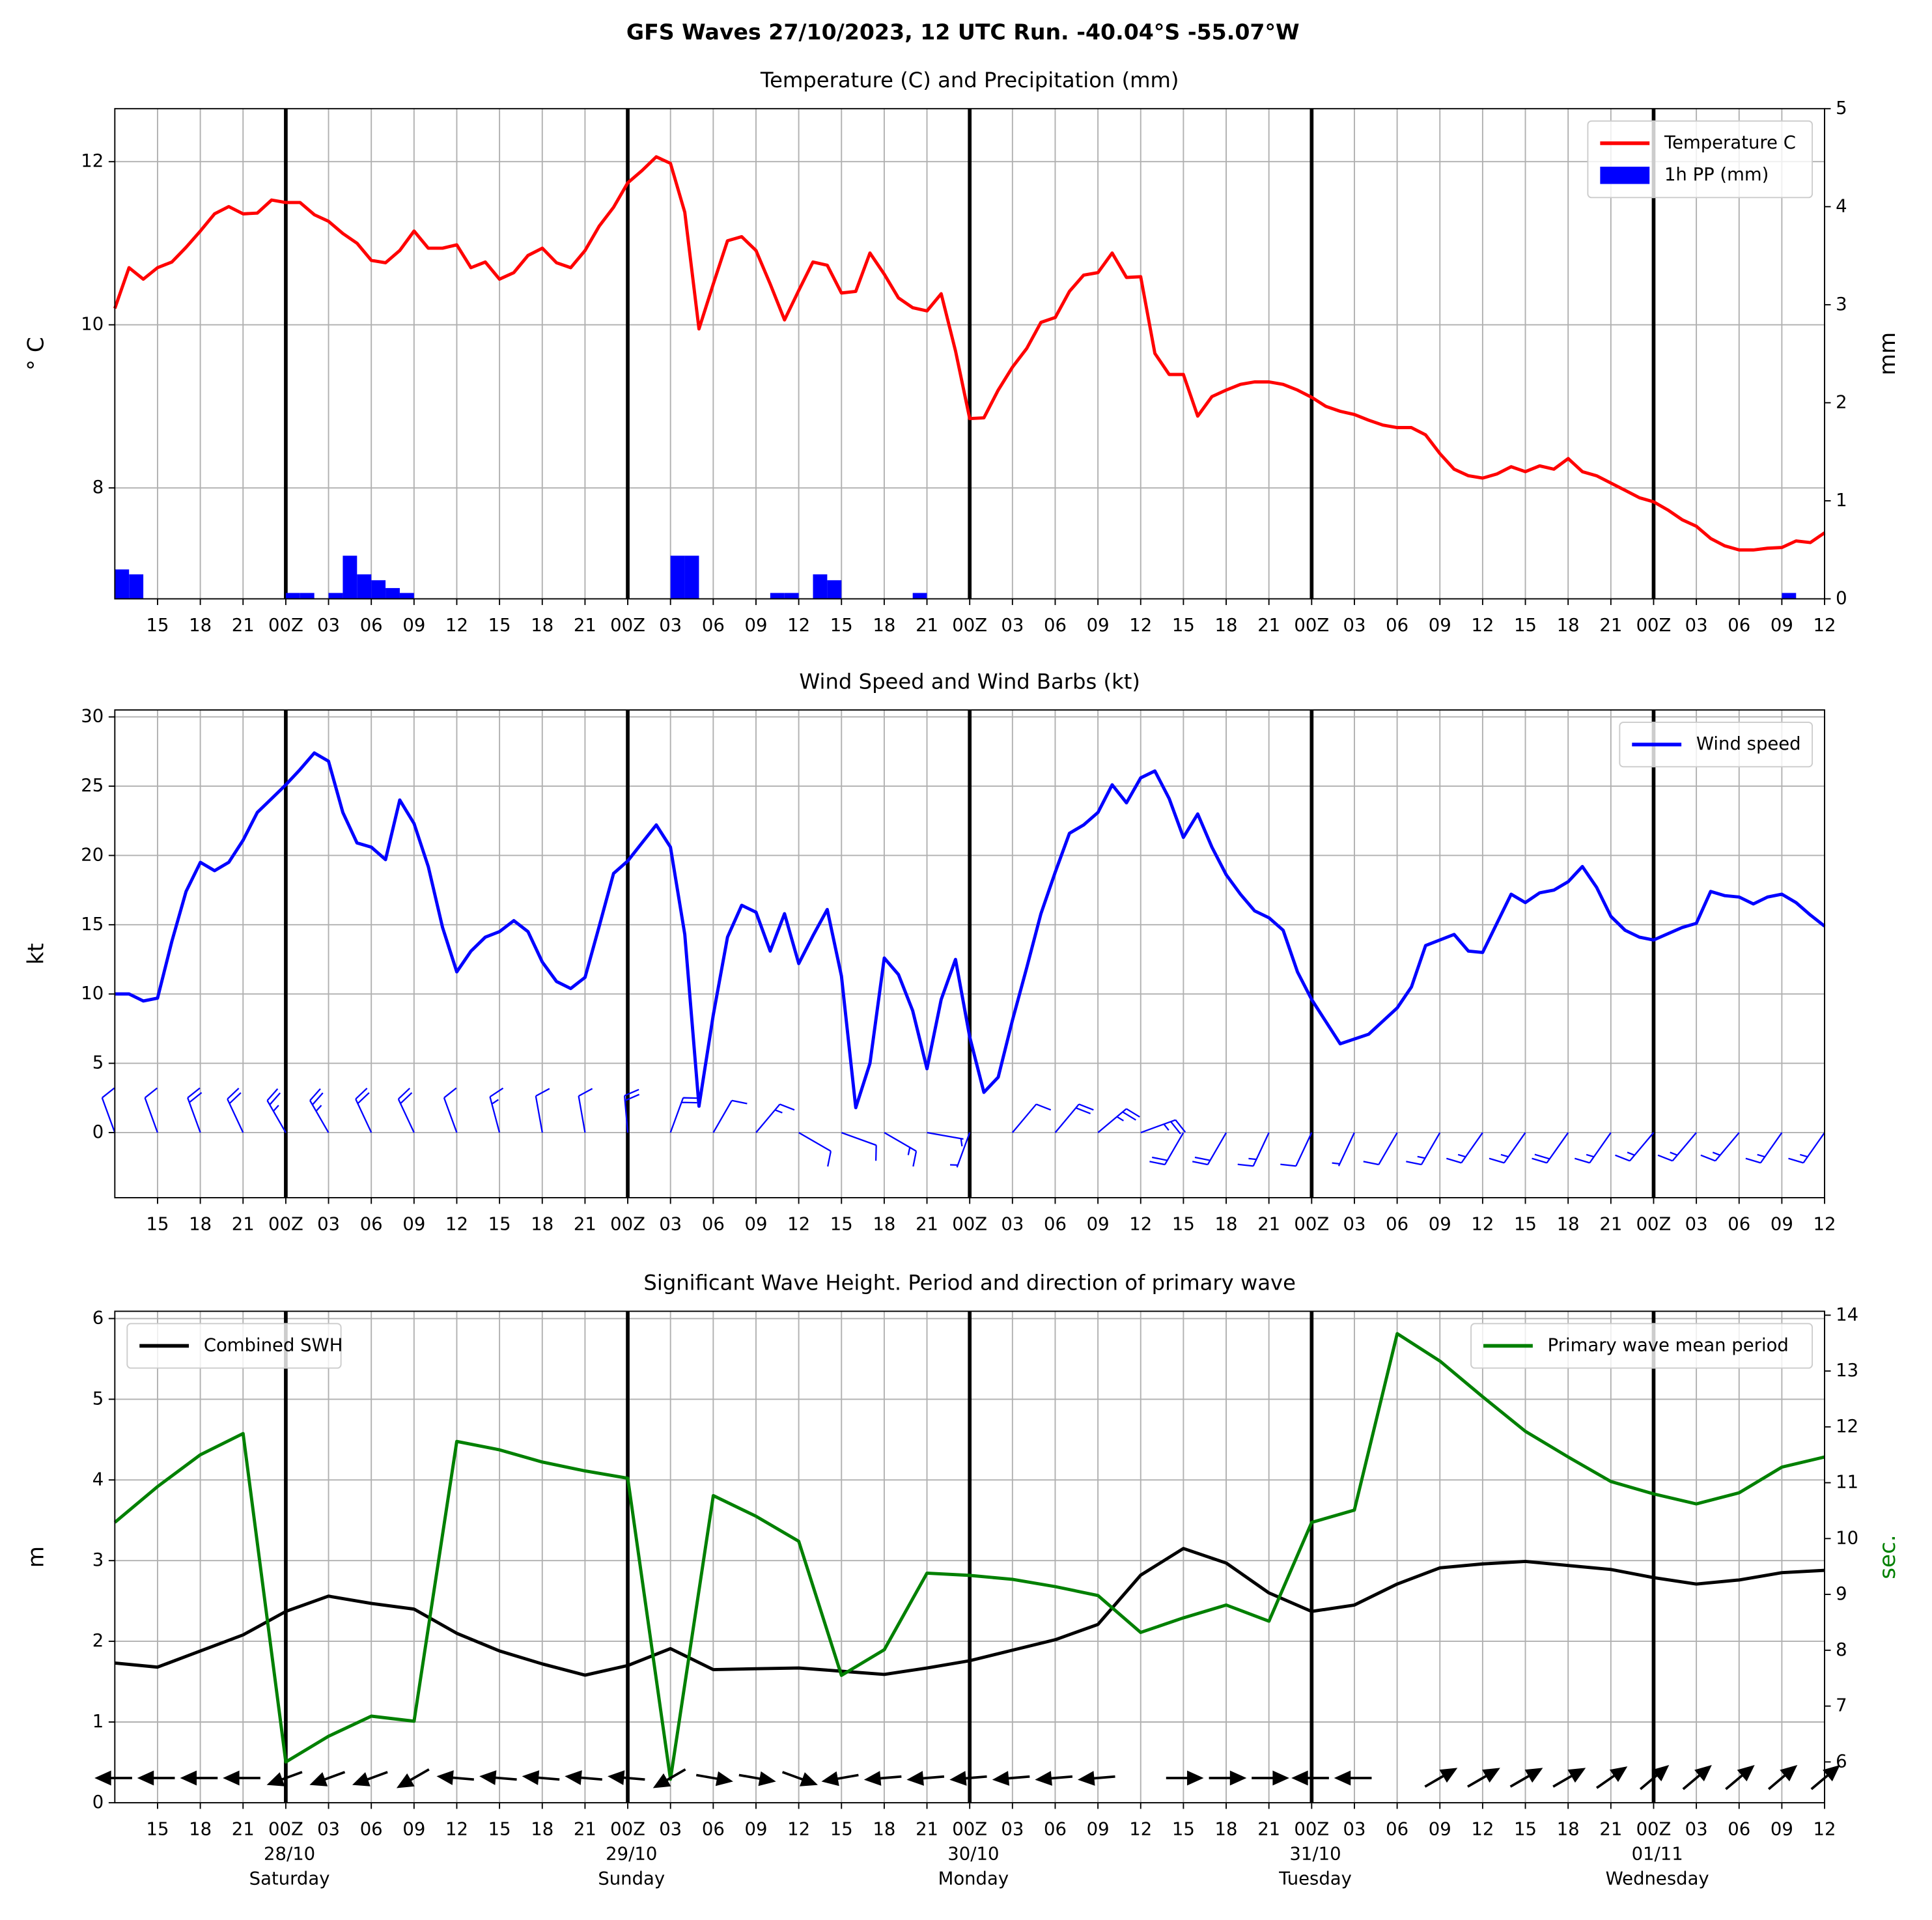  I want to click on legend-box, so click(1716, 745).